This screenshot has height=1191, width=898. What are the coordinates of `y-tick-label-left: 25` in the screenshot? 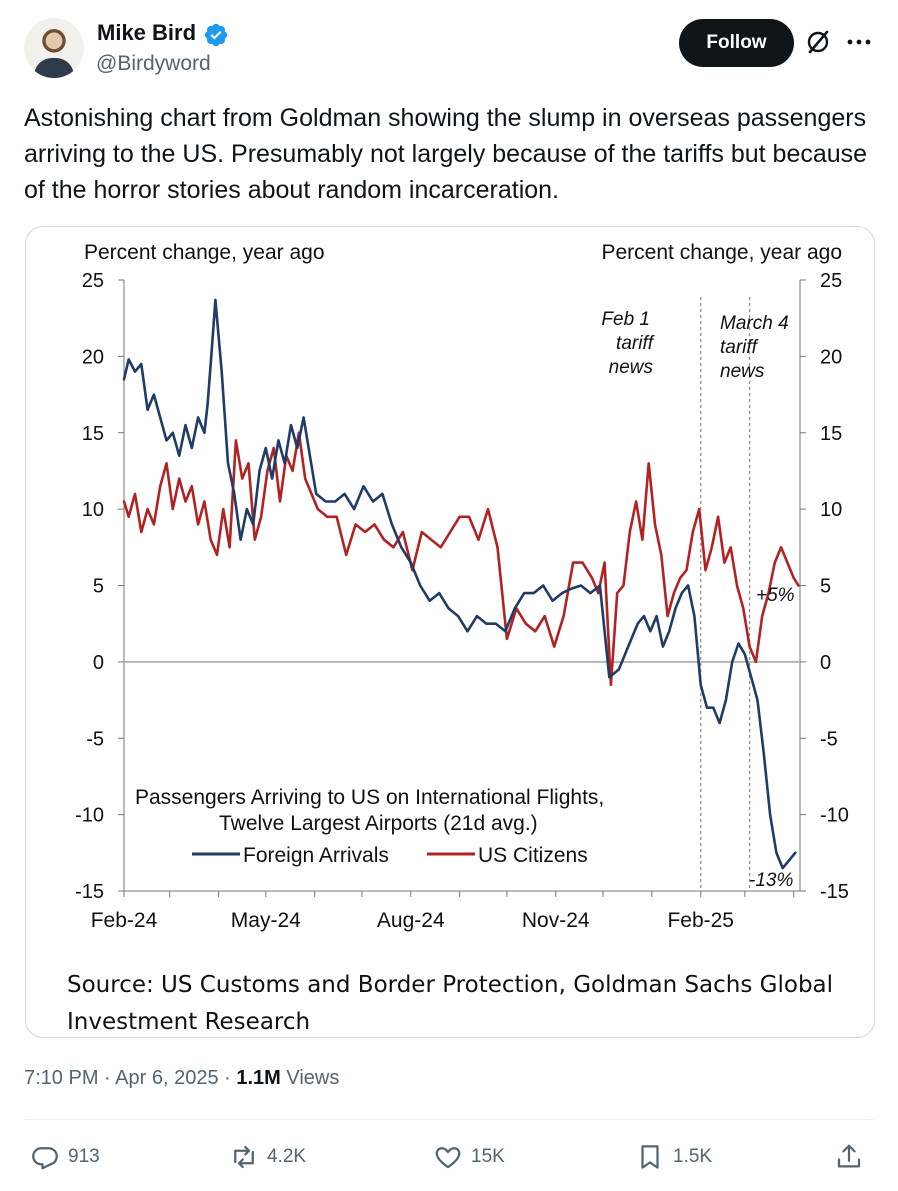 It's located at (93, 281).